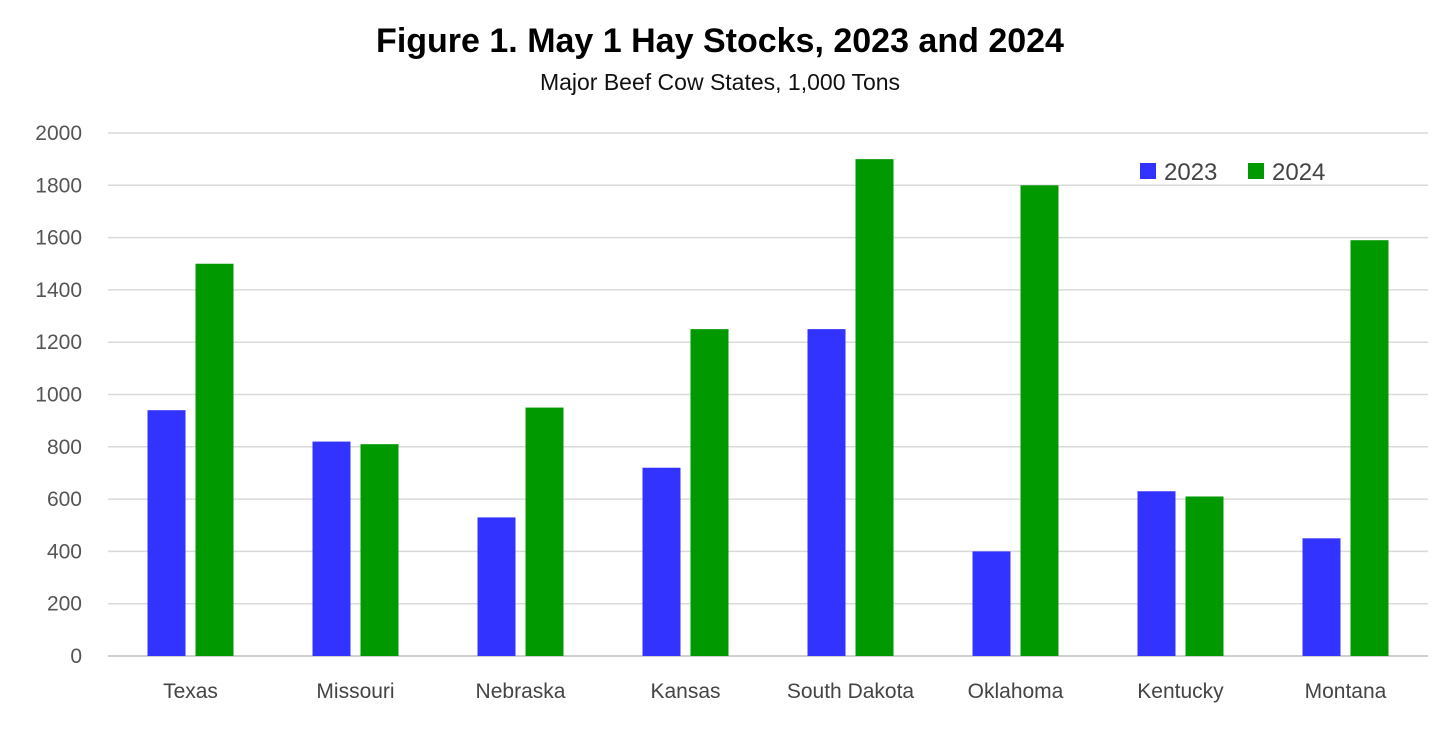 The image size is (1440, 750). What do you see at coordinates (709, 492) in the screenshot?
I see `bar-2024-kansas` at bounding box center [709, 492].